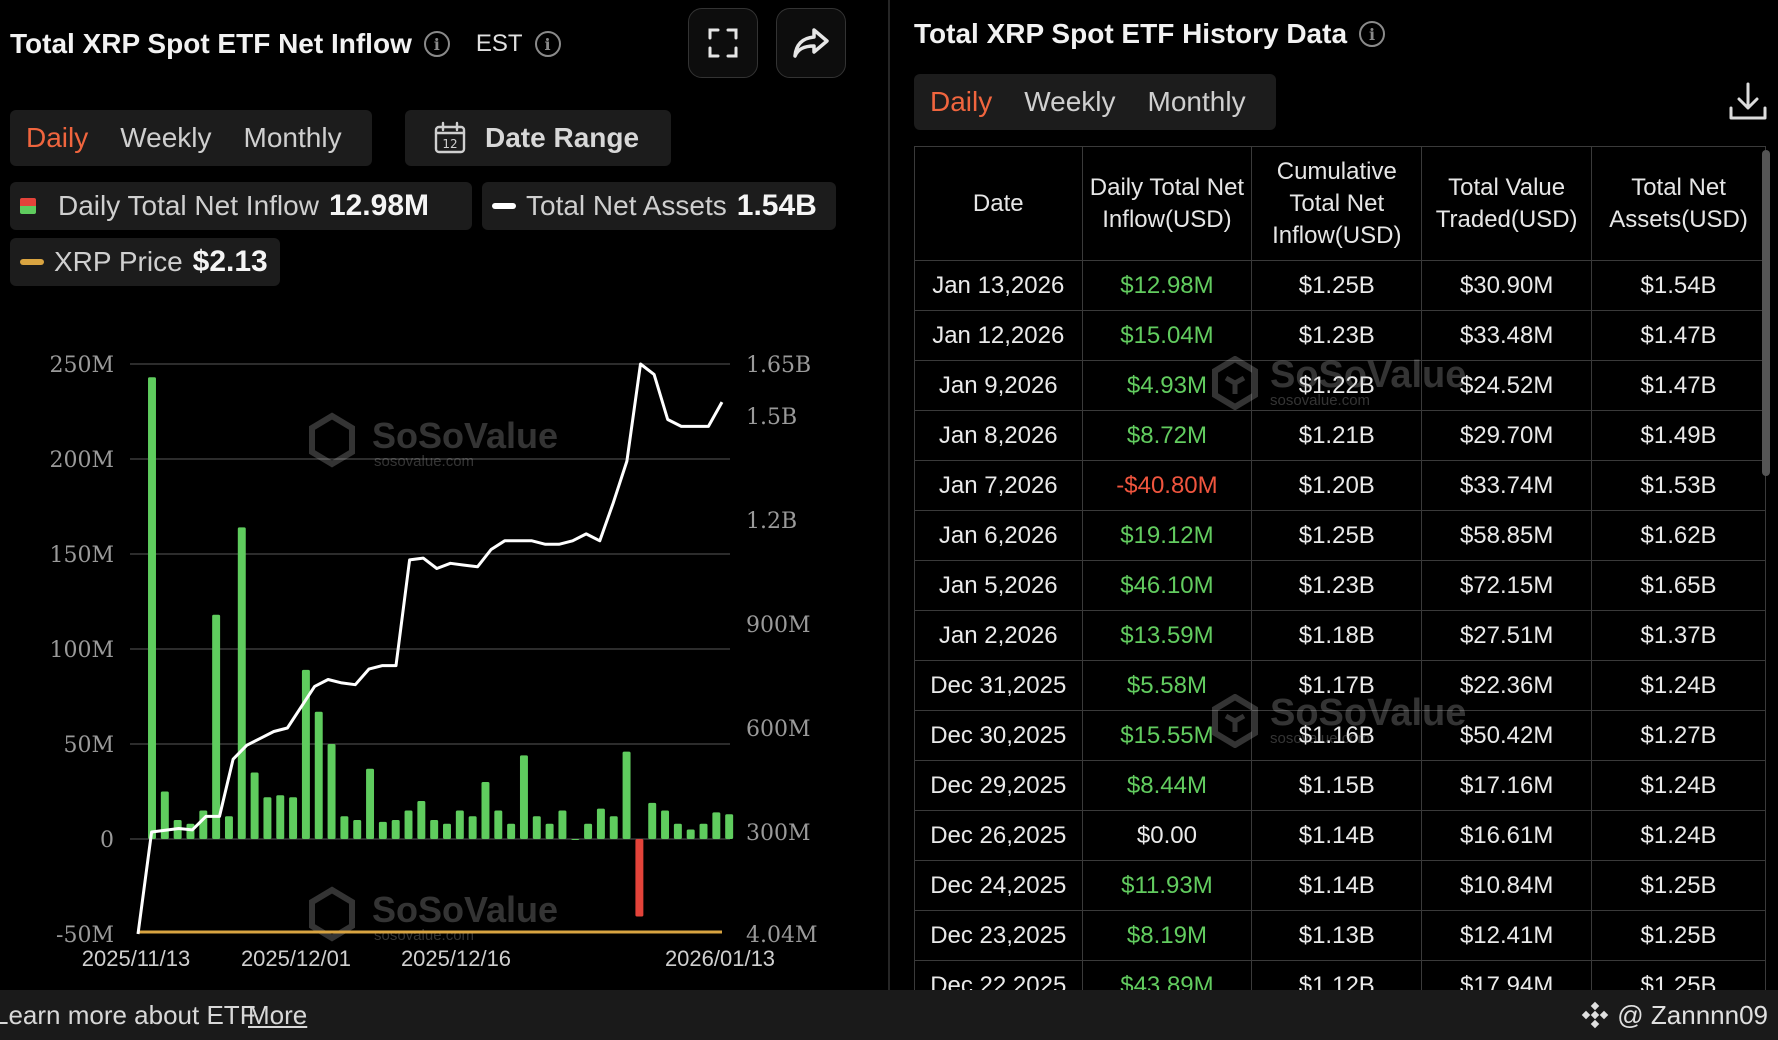 This screenshot has height=1040, width=1778. I want to click on table-scrollbar, so click(1766, 313).